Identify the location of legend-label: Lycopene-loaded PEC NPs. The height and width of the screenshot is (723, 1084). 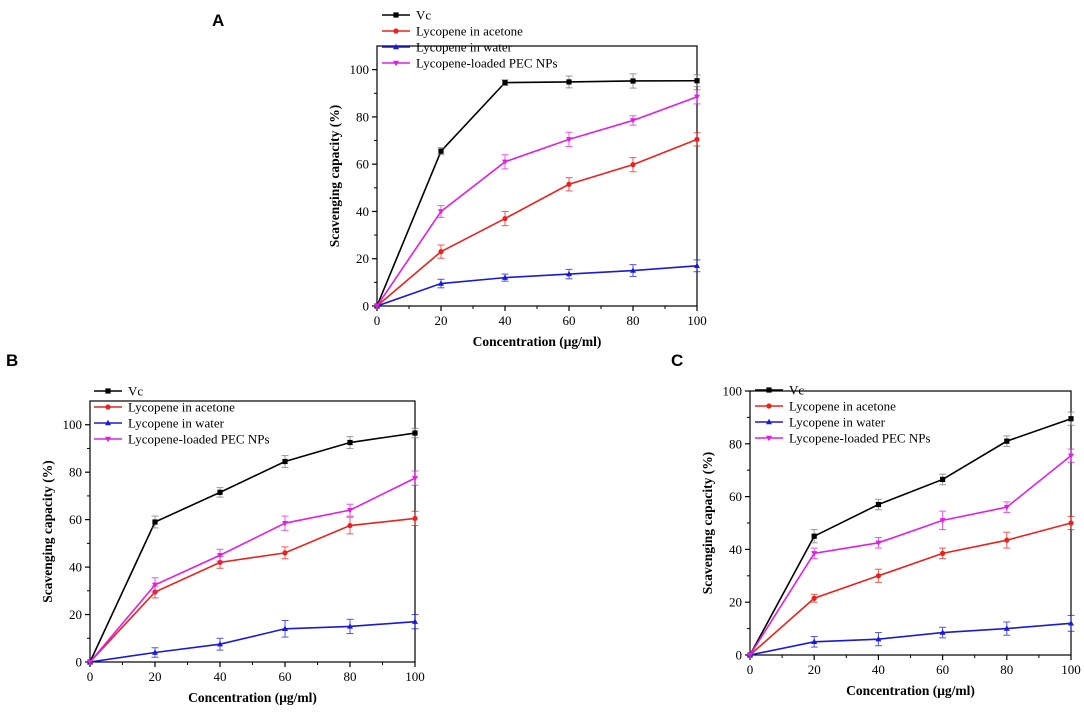
(487, 63).